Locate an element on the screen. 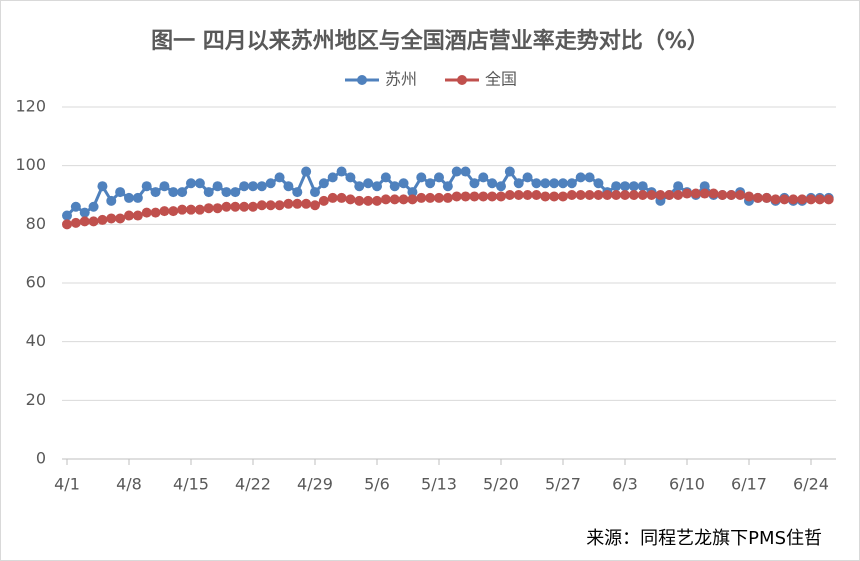 This screenshot has width=860, height=561. source-note: 来源：同程艺龙旗下PMS住哲 is located at coordinates (704, 538).